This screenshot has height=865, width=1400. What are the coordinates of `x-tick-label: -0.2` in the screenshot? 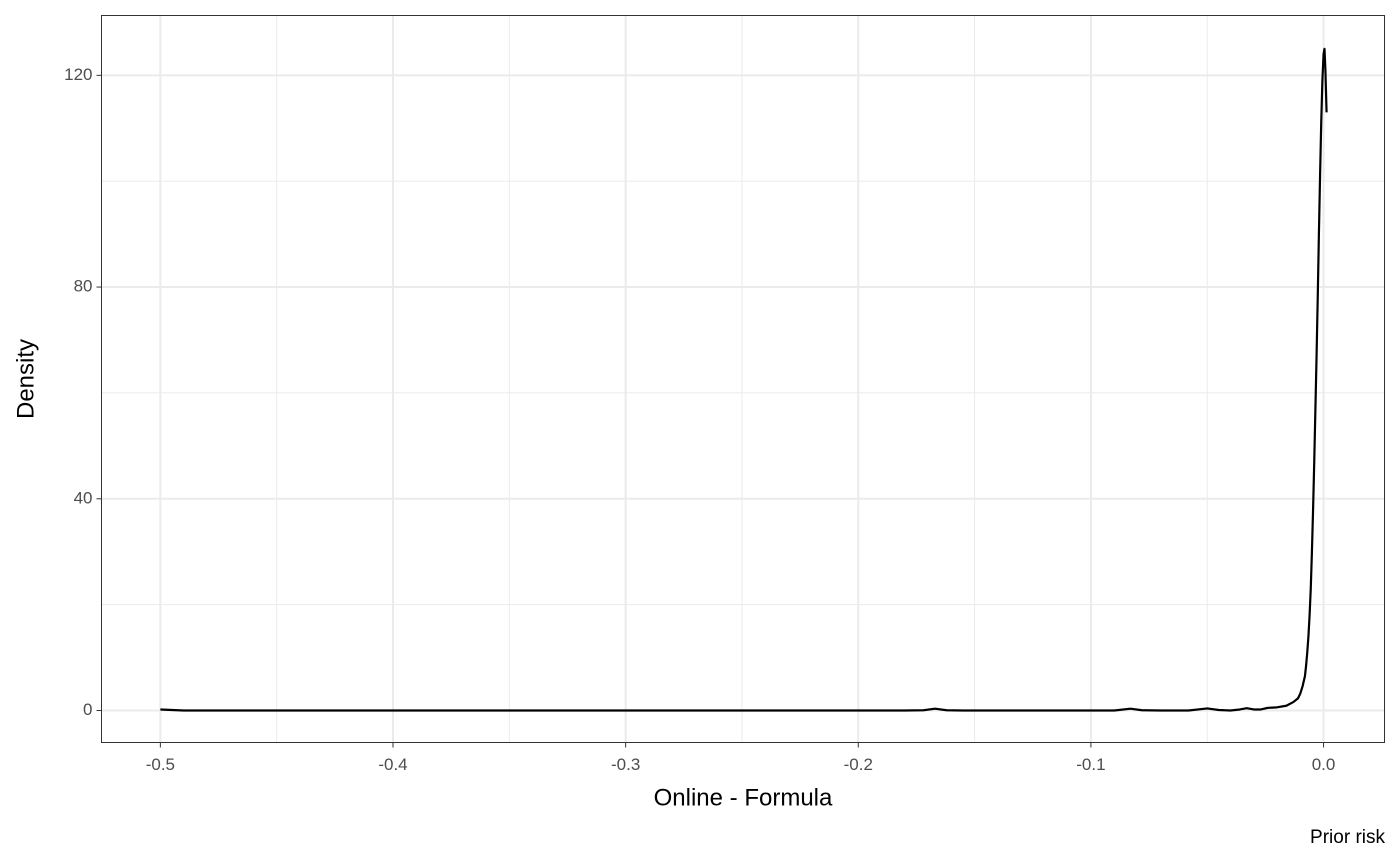 It's located at (858, 764).